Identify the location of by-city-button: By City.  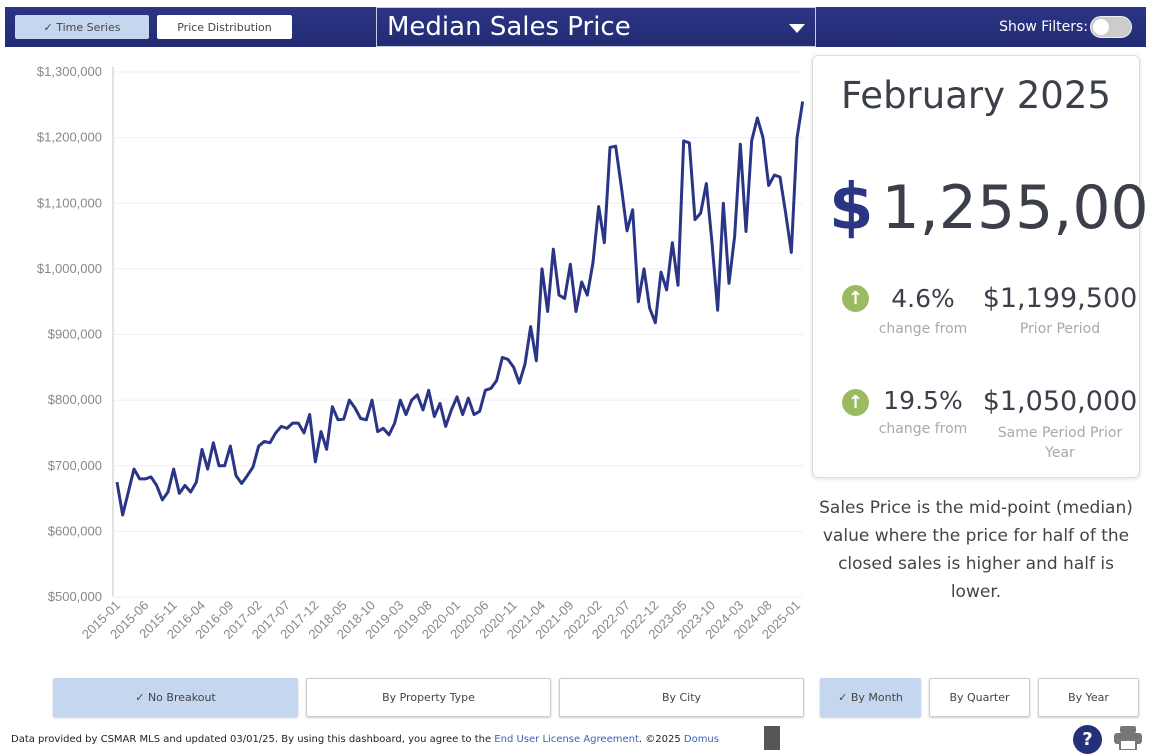
(681, 697).